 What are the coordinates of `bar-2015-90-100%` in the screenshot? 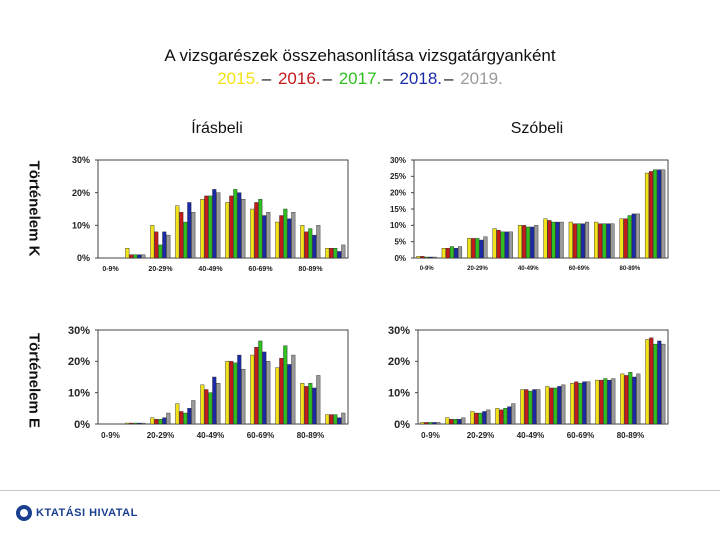 It's located at (647, 382).